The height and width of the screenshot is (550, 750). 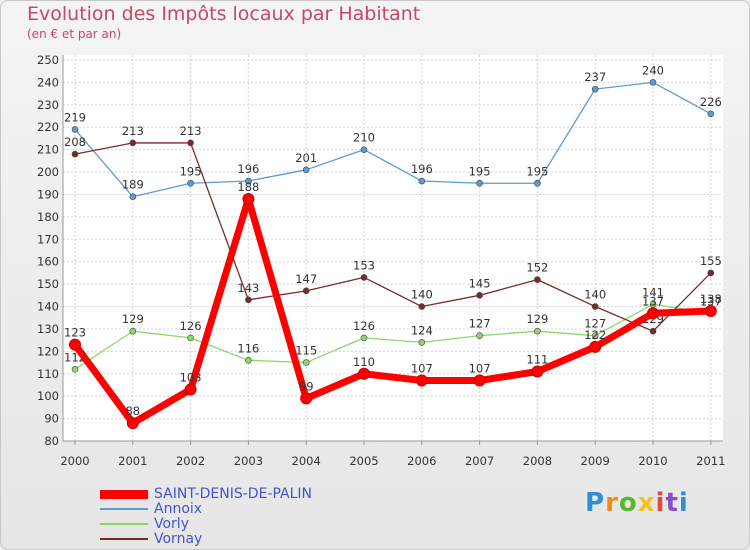 I want to click on x-tick-label: 2010, so click(x=652, y=461).